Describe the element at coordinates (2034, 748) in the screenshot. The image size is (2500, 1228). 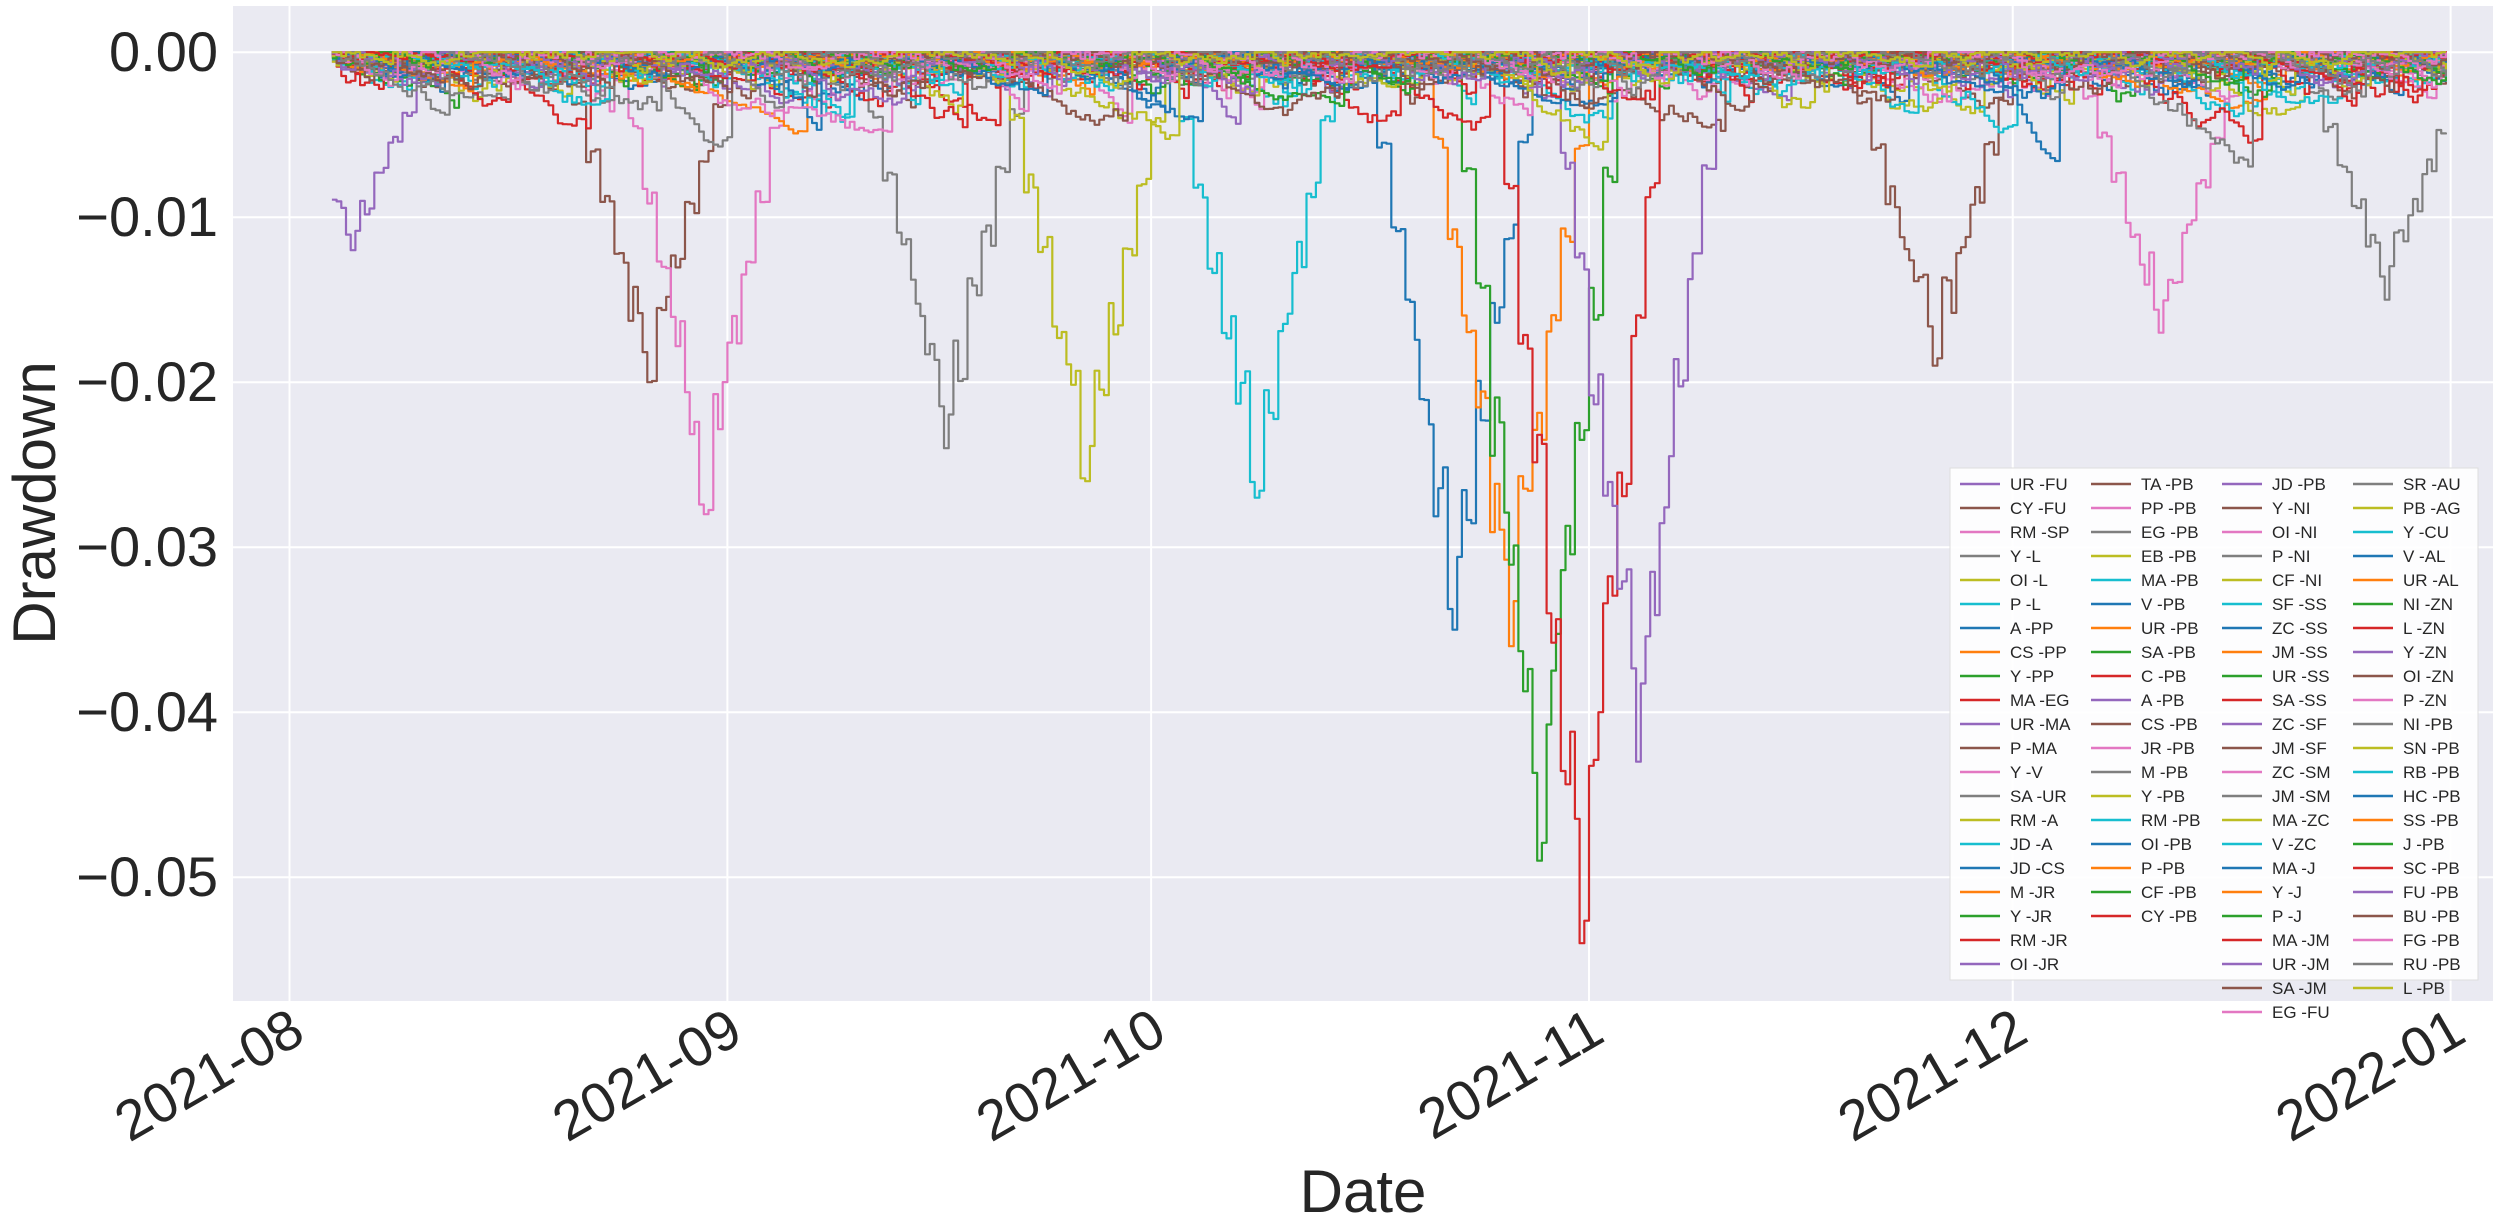
I see `legend-entry: P -MA` at that location.